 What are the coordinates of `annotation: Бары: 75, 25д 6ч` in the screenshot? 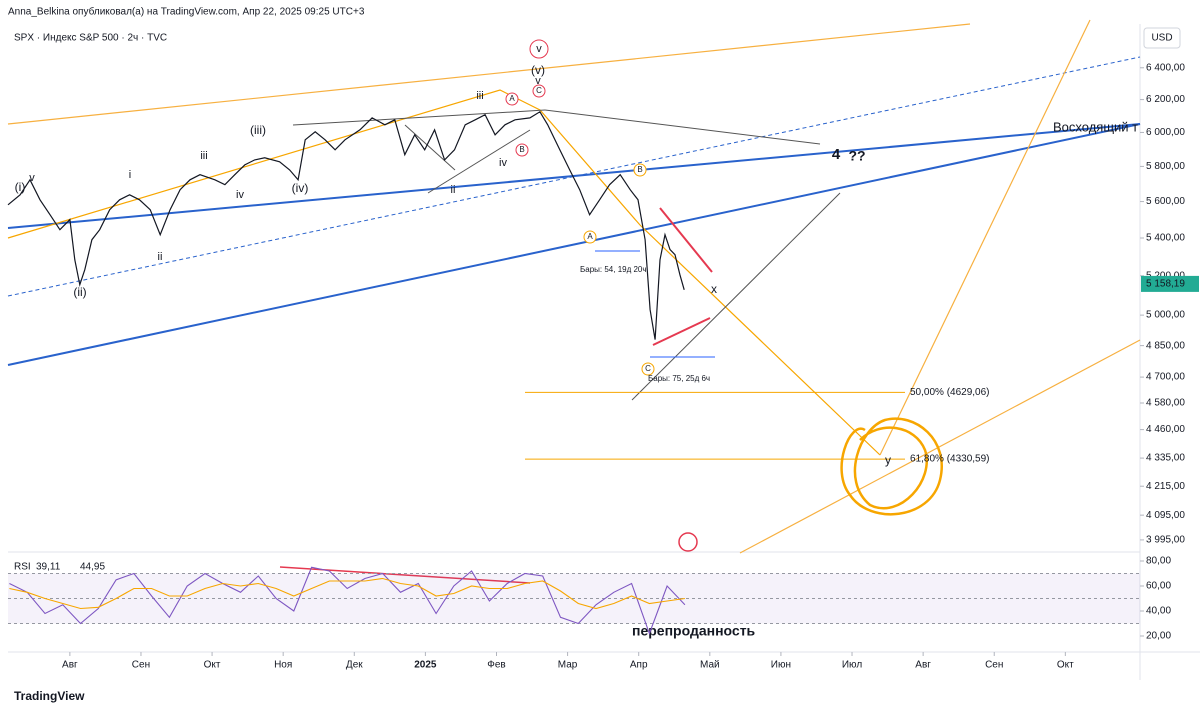 It's located at (679, 378).